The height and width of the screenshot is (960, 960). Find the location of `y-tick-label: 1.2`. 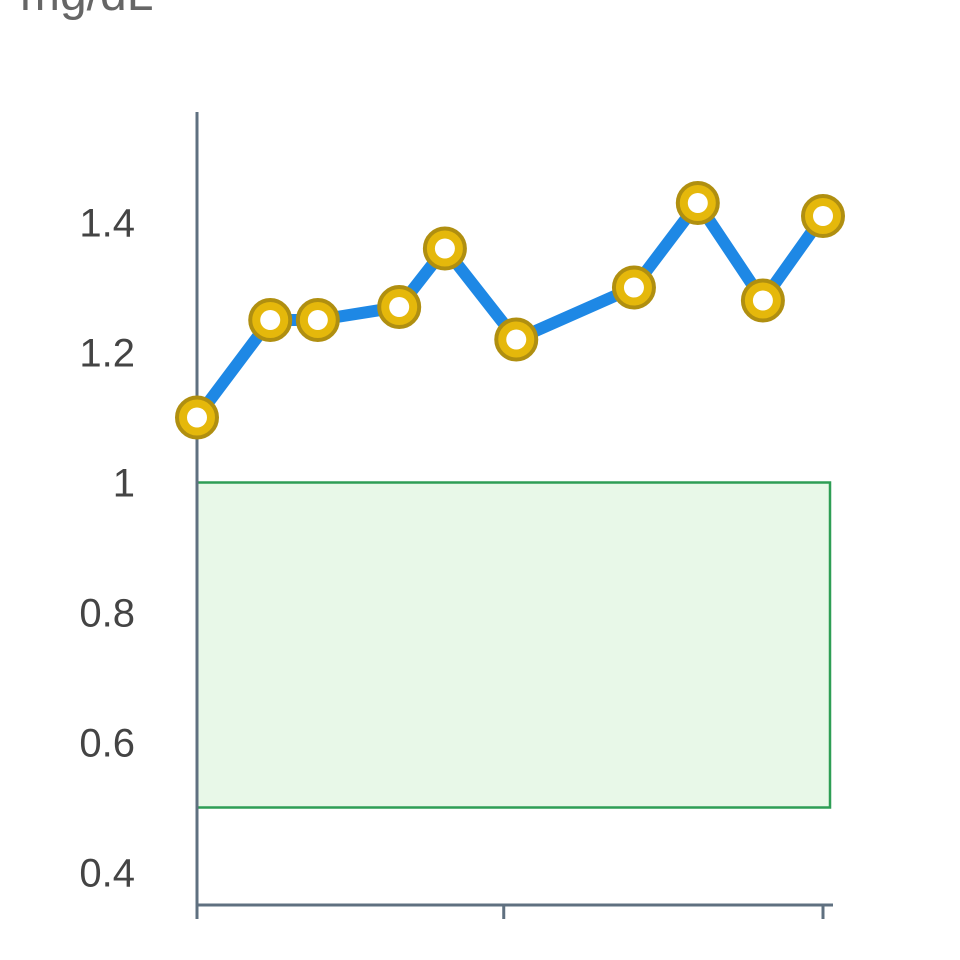

y-tick-label: 1.2 is located at coordinates (107, 354).